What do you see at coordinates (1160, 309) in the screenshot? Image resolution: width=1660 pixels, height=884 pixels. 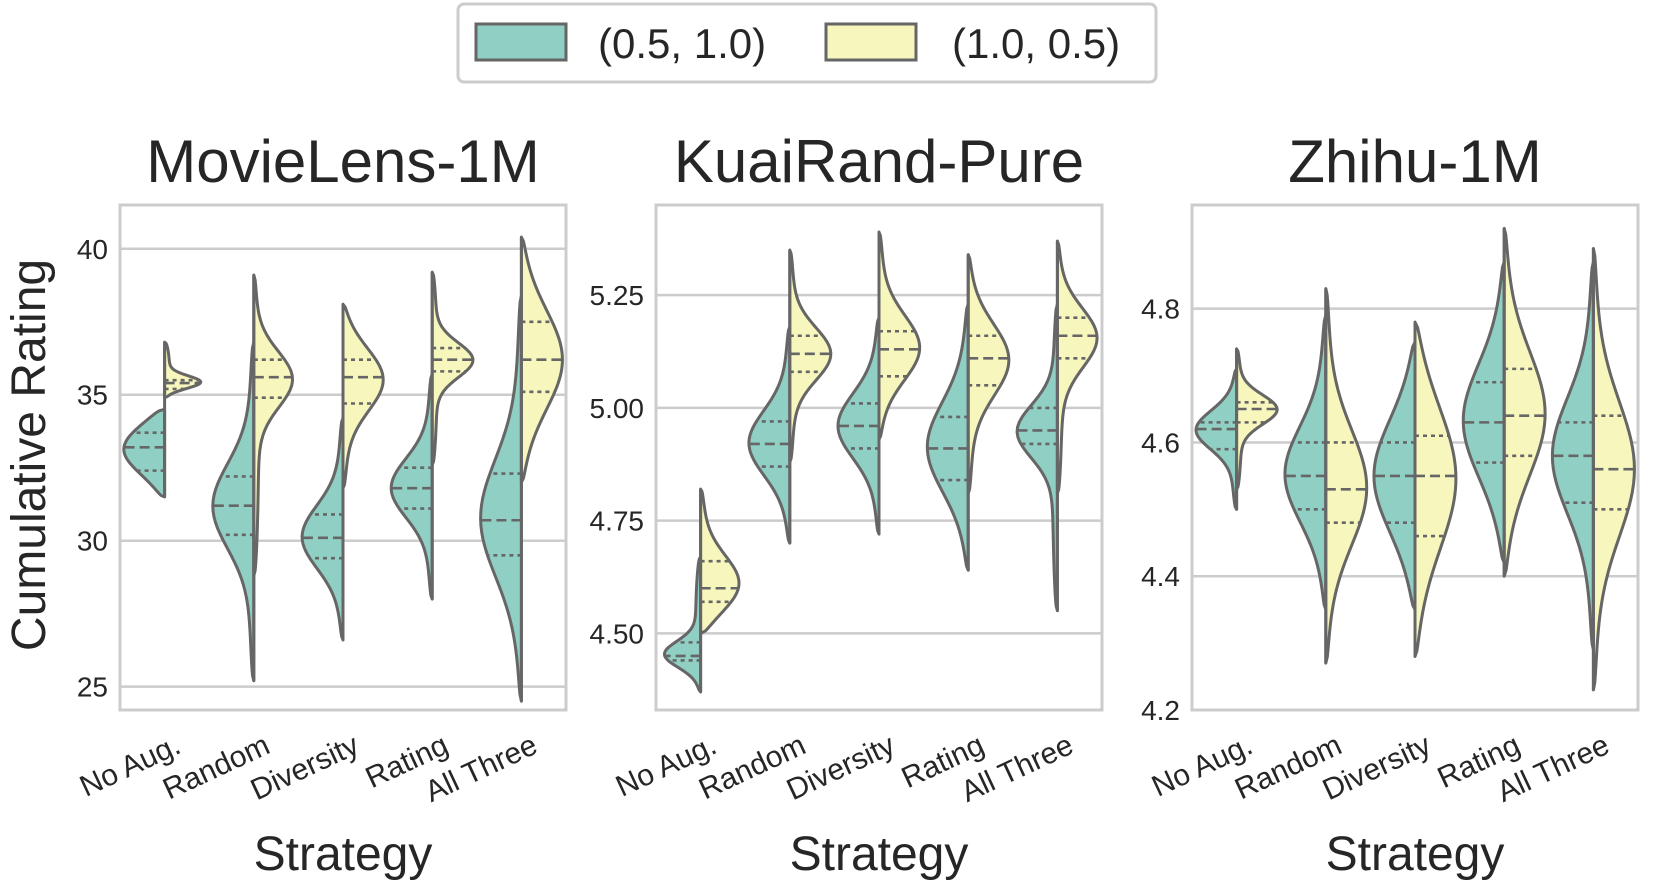 I see `y-tick-label: 4.8` at bounding box center [1160, 309].